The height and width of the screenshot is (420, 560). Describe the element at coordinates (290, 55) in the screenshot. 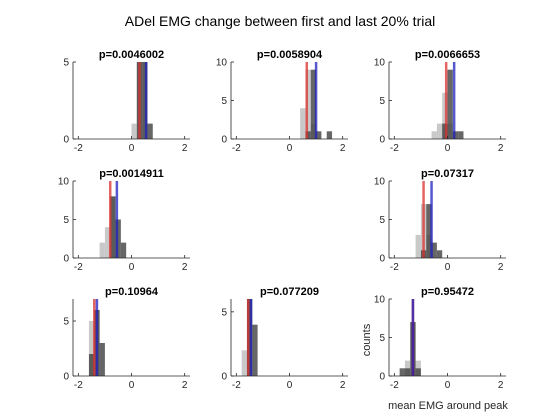

I see `subplot-title: p=0.0058904` at that location.